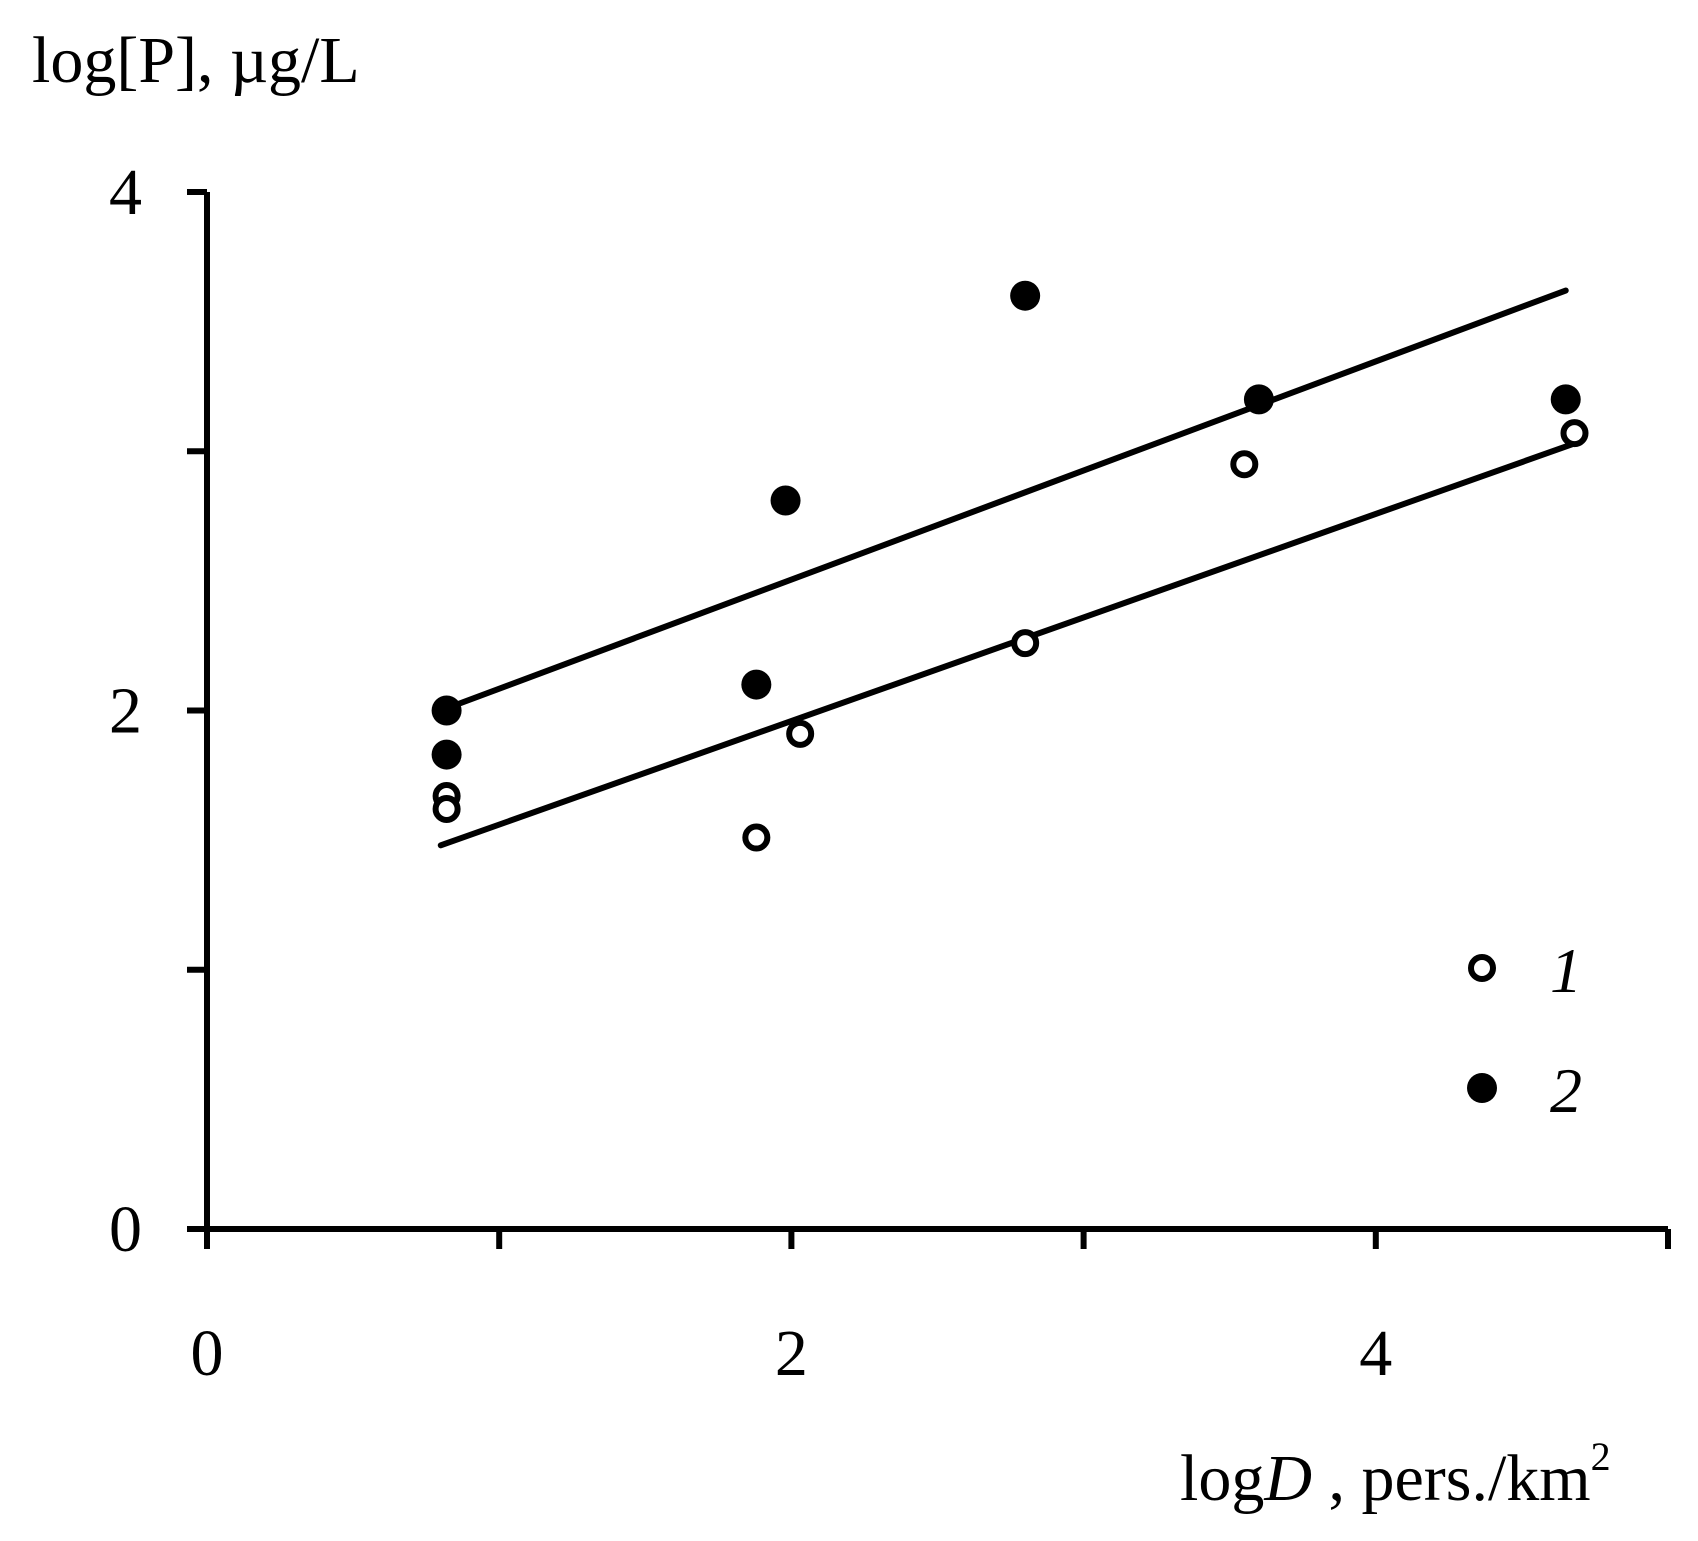  What do you see at coordinates (1566, 970) in the screenshot?
I see `legend-label-series-1: 1` at bounding box center [1566, 970].